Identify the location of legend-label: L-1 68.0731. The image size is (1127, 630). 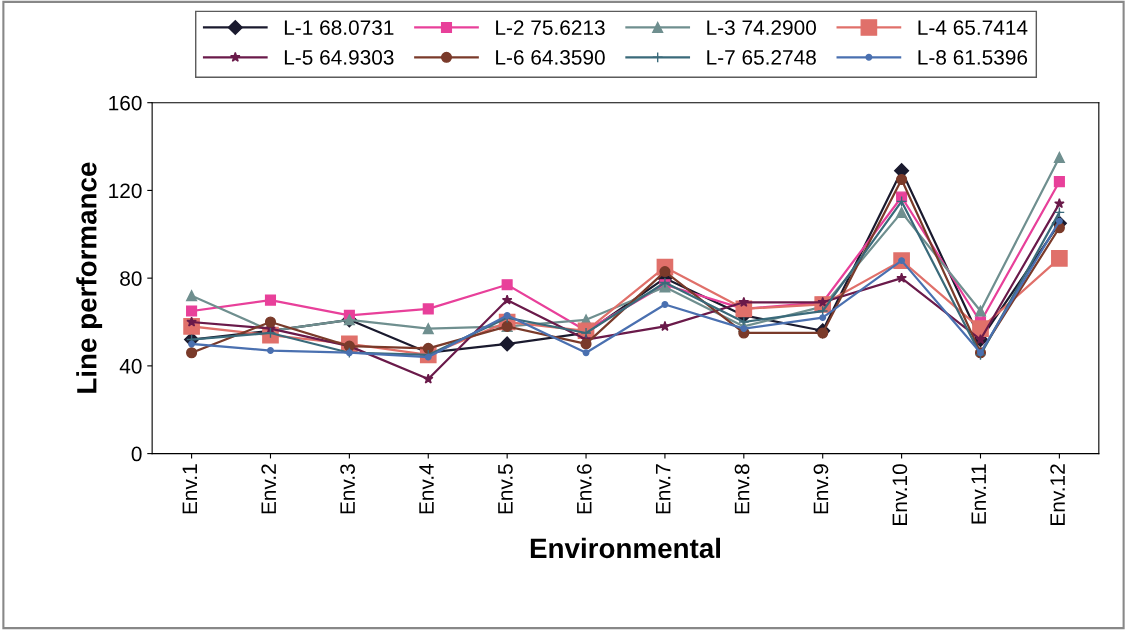
(339, 27).